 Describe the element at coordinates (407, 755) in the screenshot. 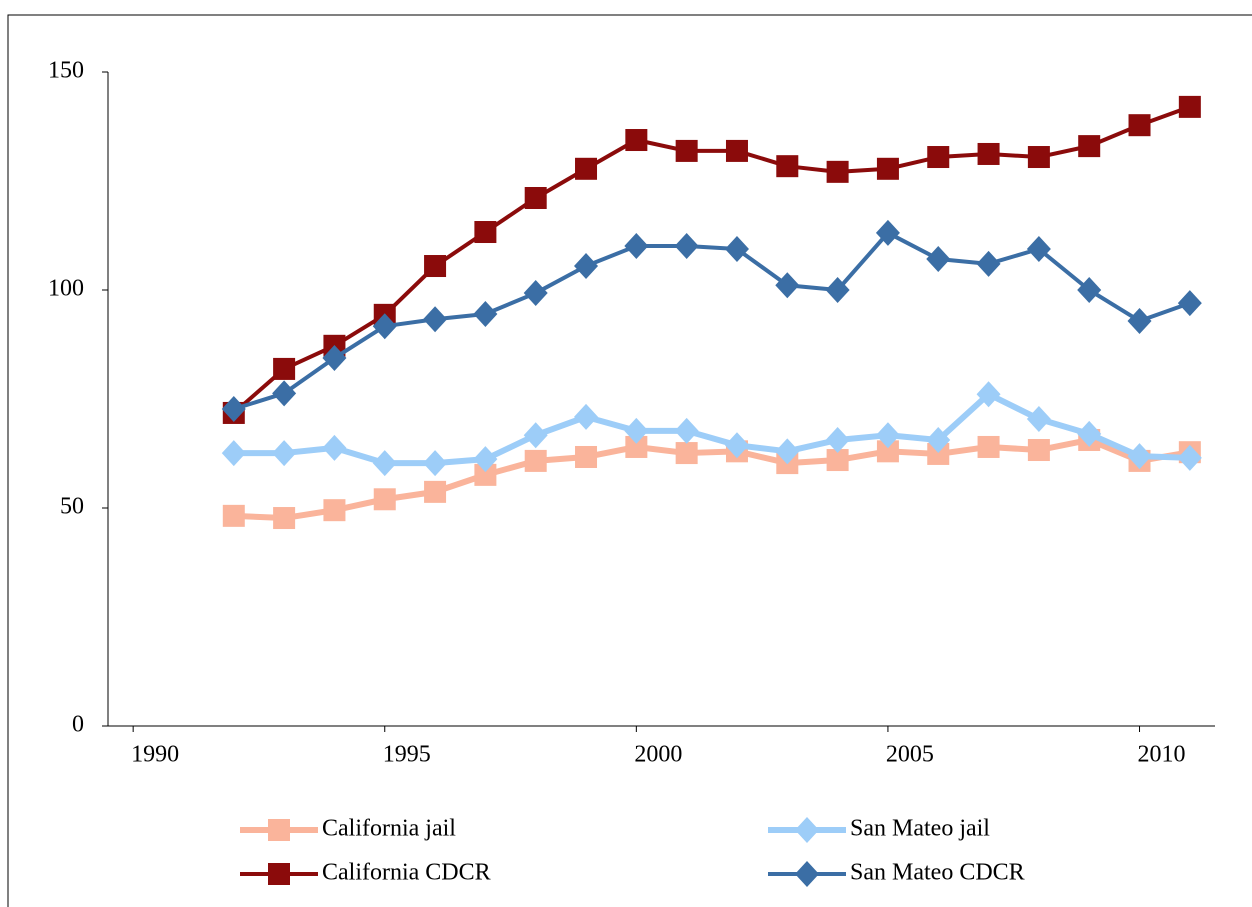

I see `x-tick-label: 1995` at that location.